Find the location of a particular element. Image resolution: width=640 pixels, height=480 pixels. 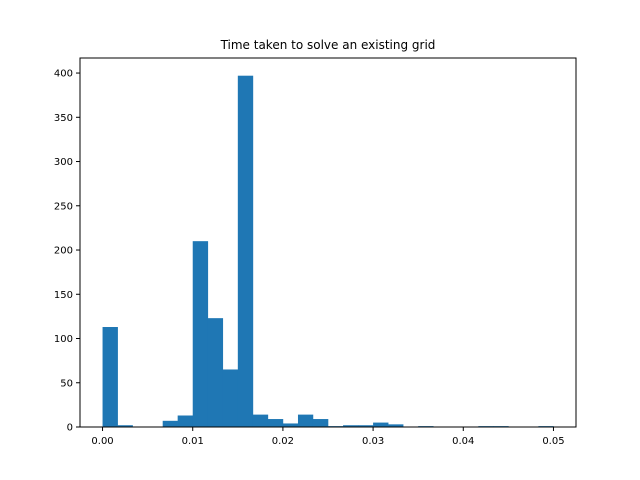

chart-title: Time taken to solve an existing grid is located at coordinates (328, 45).